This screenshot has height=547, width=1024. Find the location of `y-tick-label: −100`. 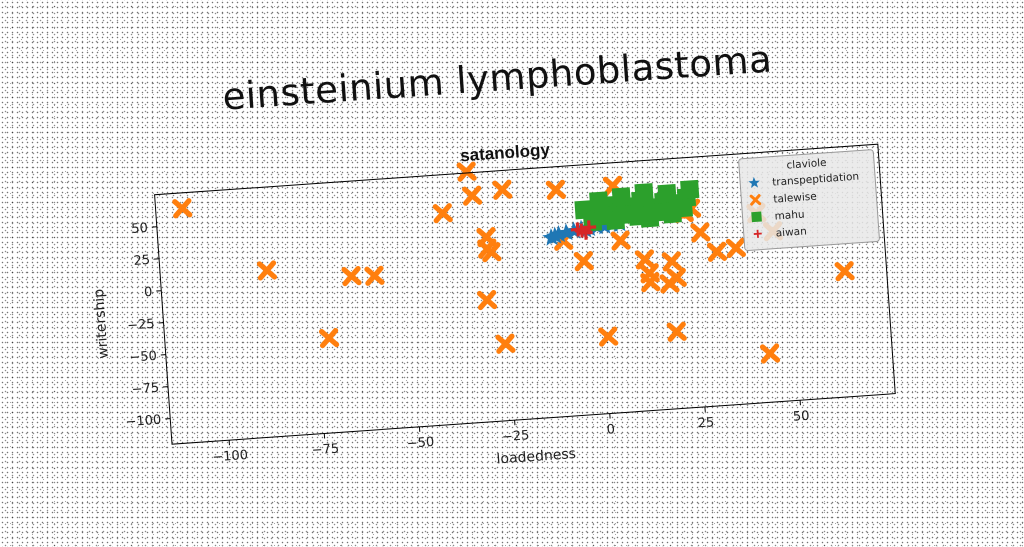

y-tick-label: −100 is located at coordinates (143, 421).